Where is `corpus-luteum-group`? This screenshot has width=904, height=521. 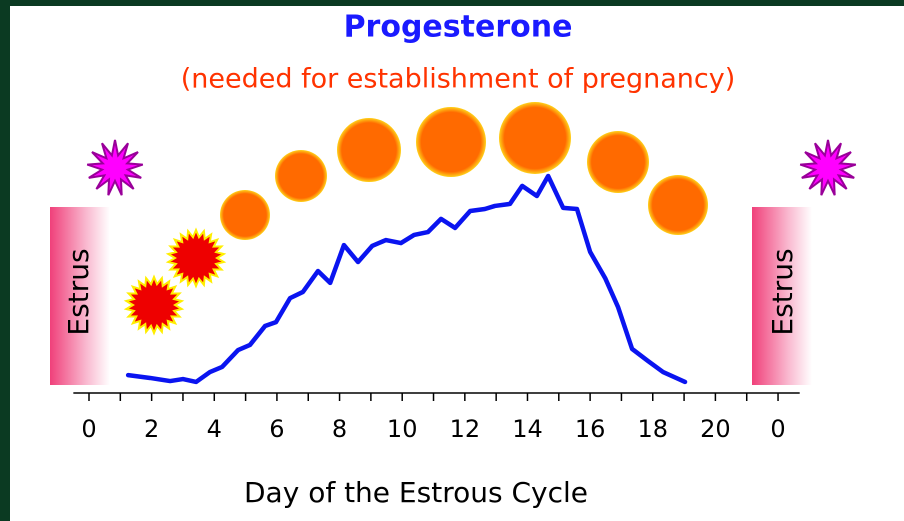
corpus-luteum-group is located at coordinates (464, 171).